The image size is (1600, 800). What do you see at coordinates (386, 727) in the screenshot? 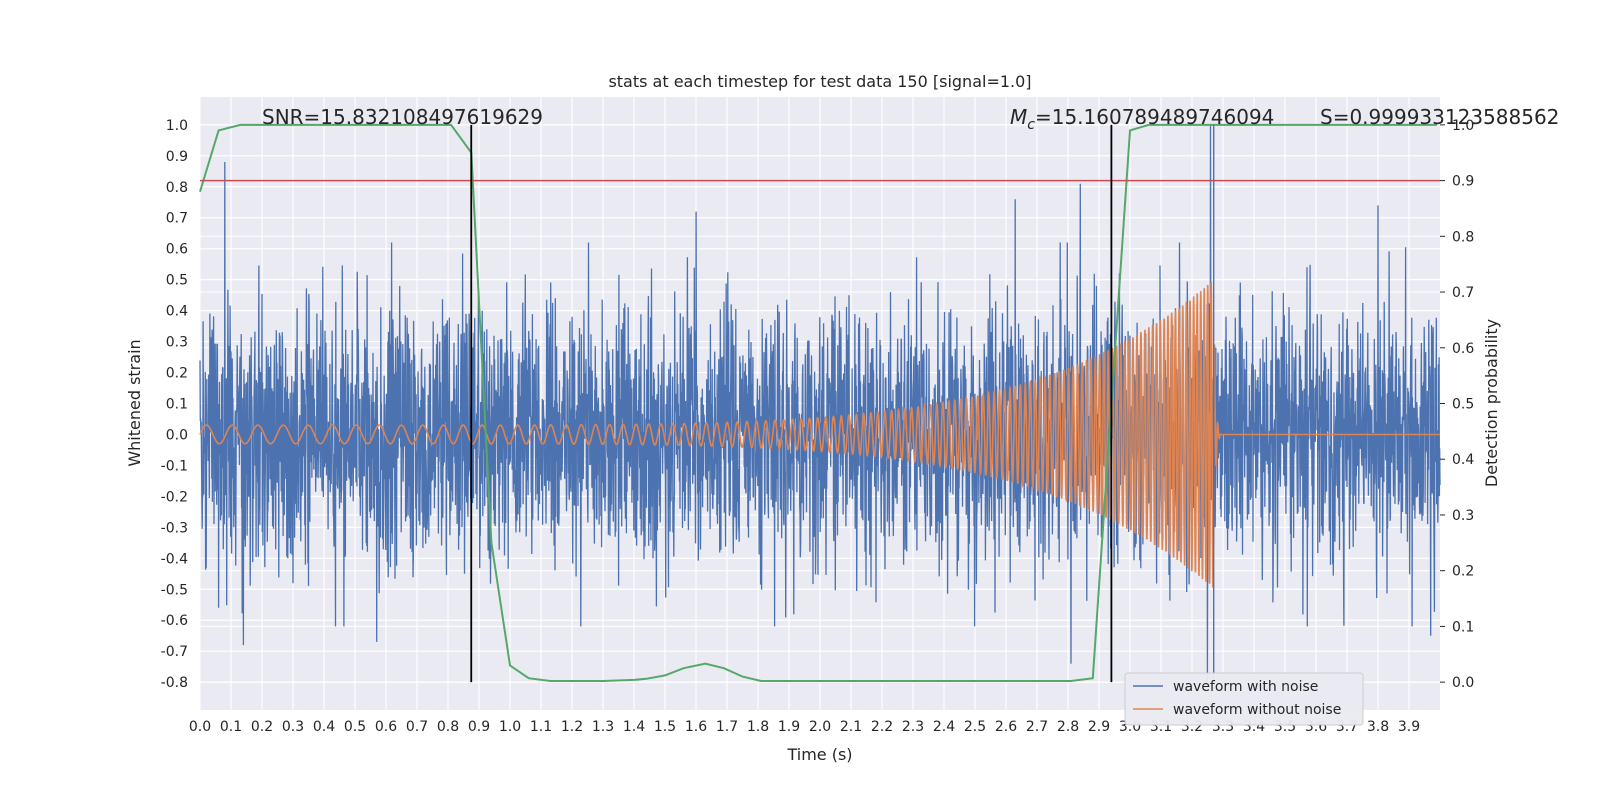
I see `x-tick-label: 0.6` at bounding box center [386, 727].